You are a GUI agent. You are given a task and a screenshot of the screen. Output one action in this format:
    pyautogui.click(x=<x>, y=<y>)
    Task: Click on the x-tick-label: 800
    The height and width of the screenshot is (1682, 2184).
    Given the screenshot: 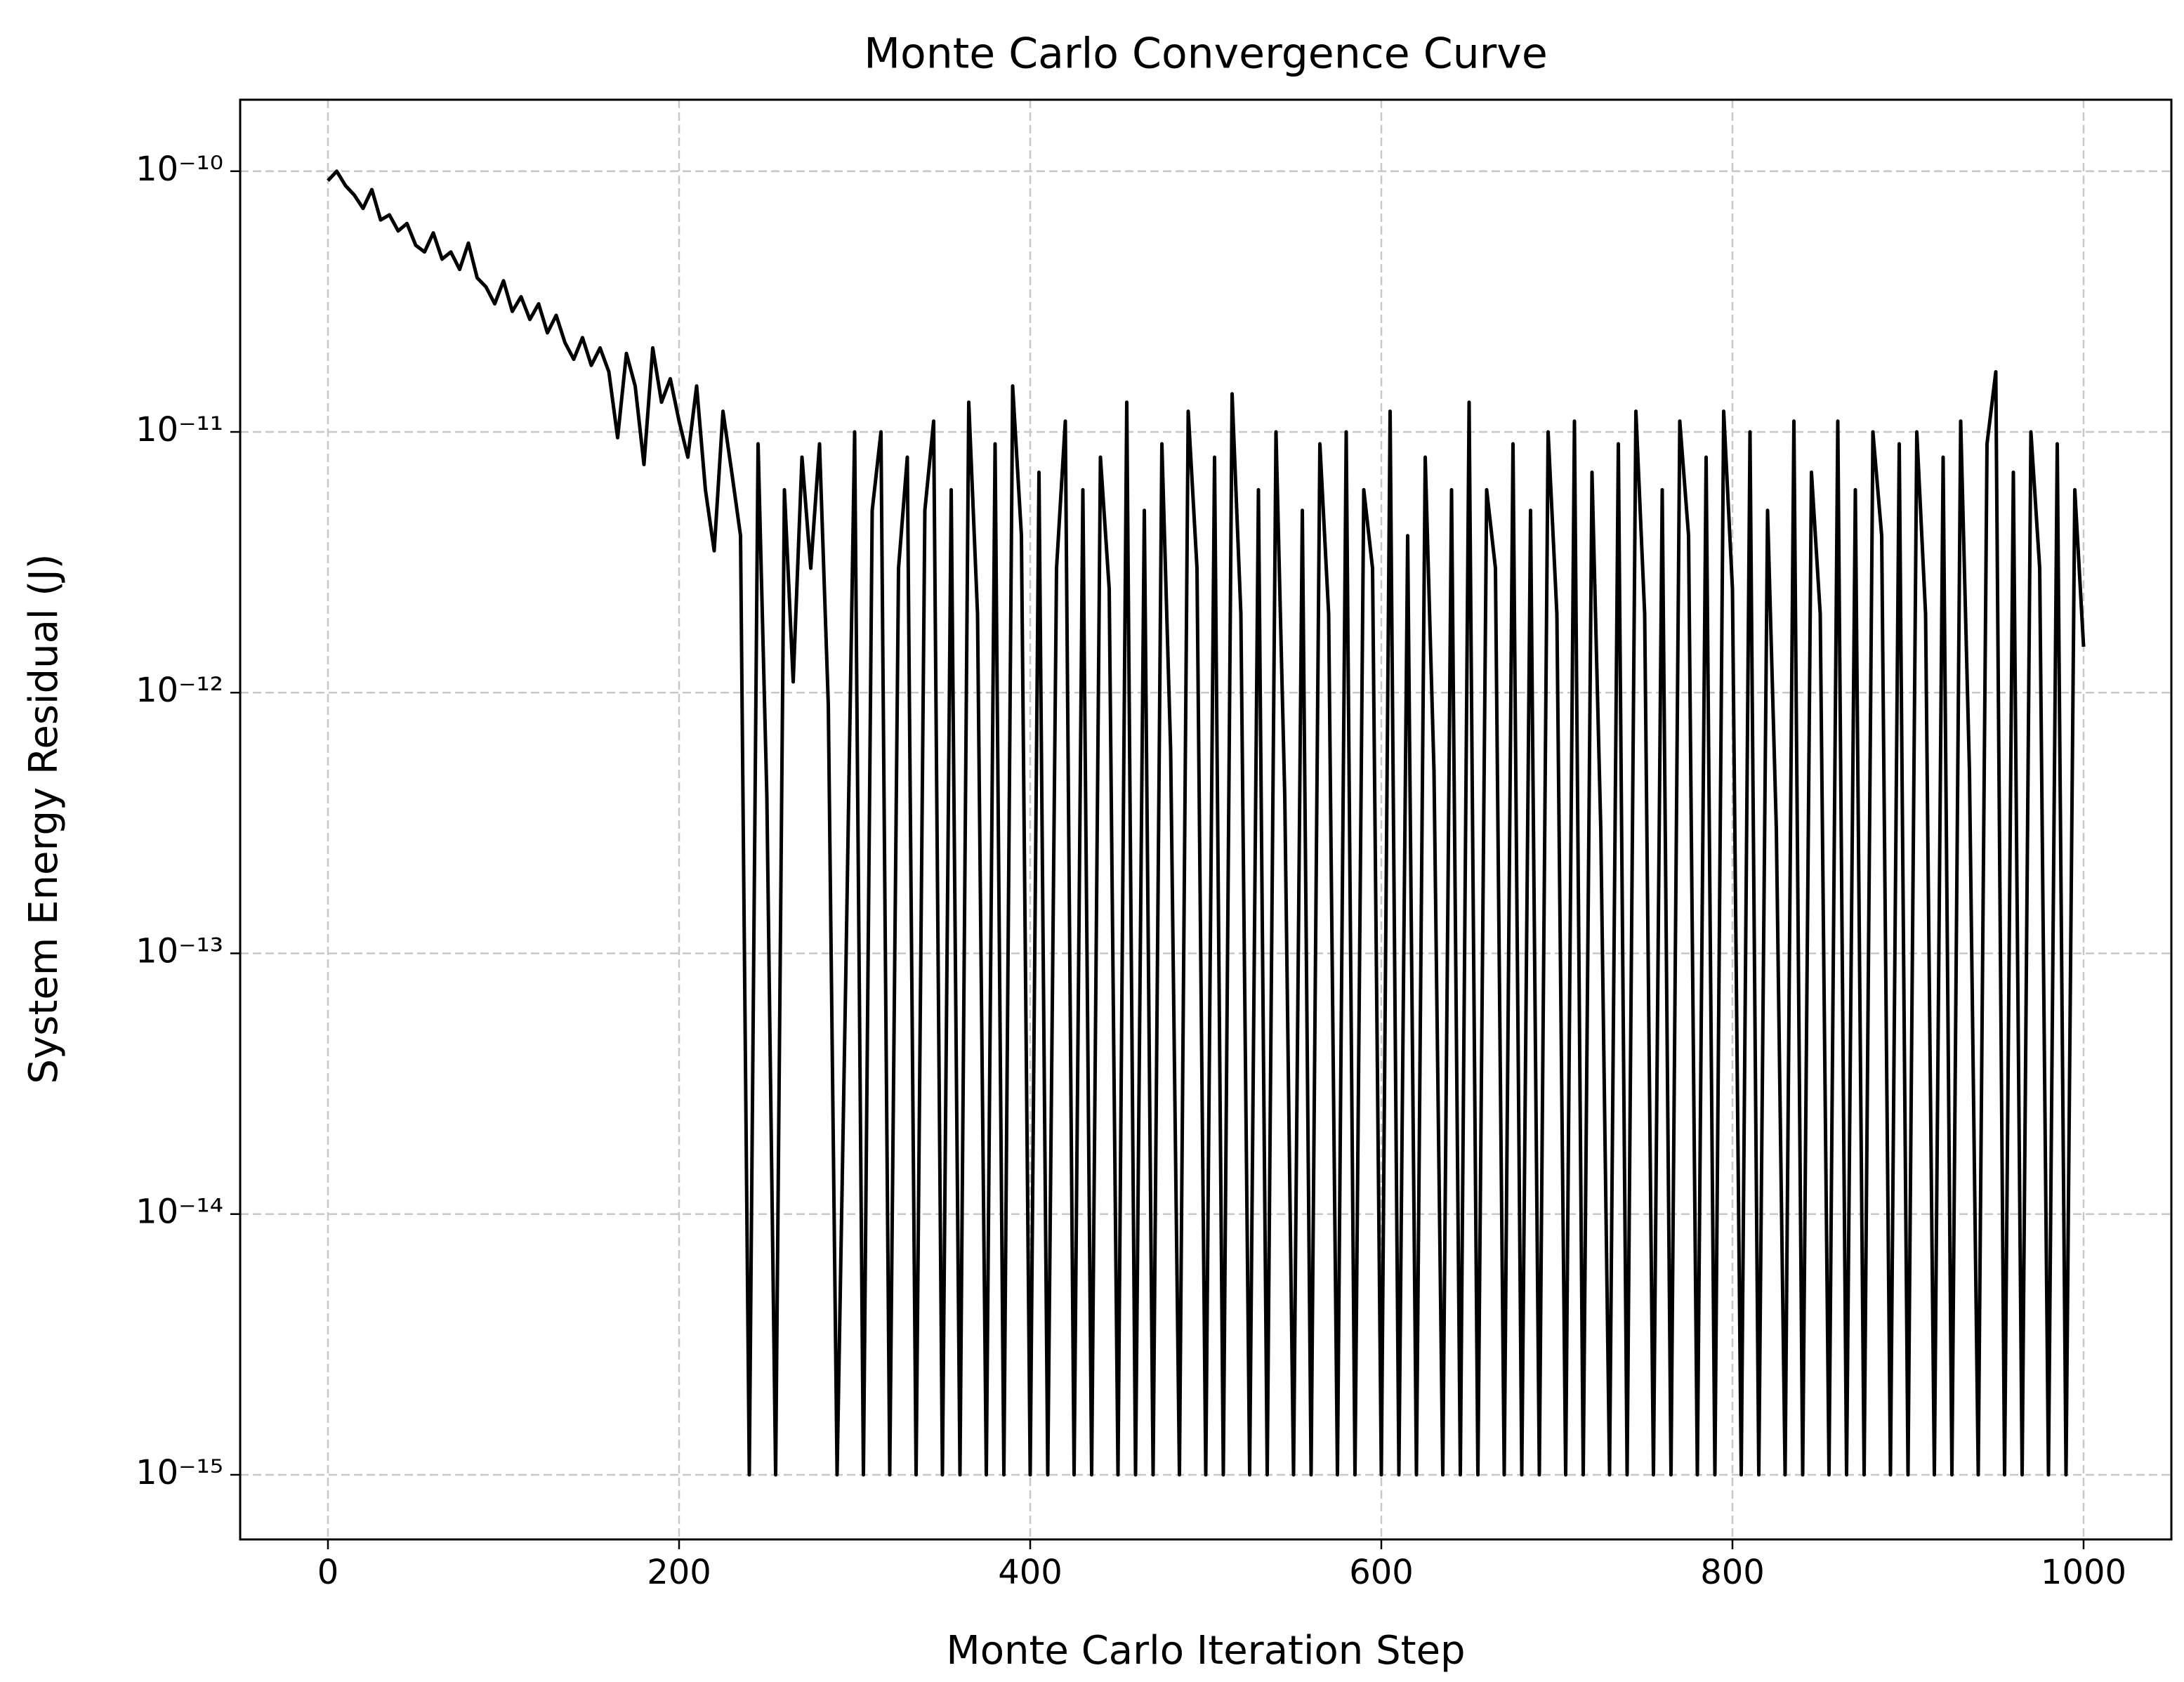 What is the action you would take?
    pyautogui.click(x=1732, y=1573)
    